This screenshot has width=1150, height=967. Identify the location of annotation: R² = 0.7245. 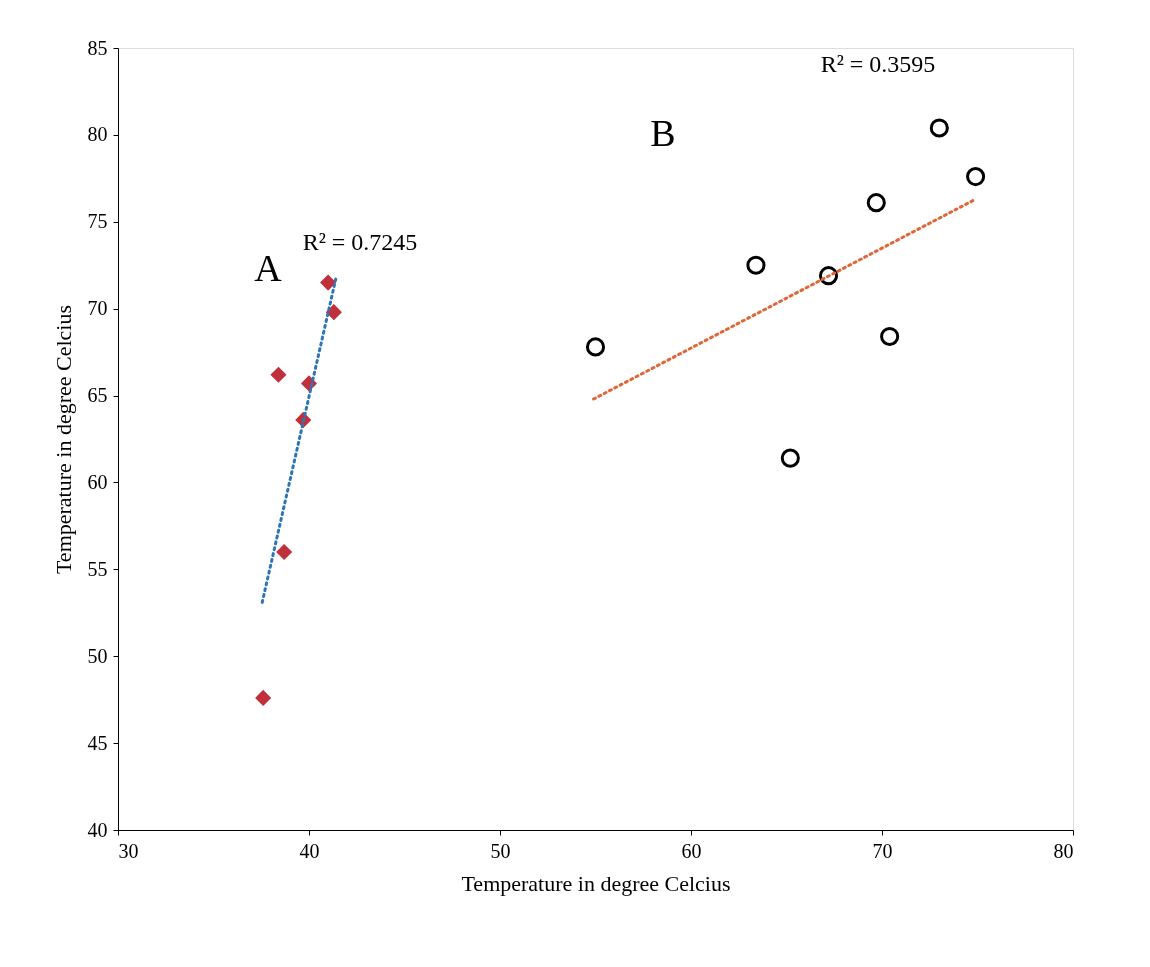
(360, 242).